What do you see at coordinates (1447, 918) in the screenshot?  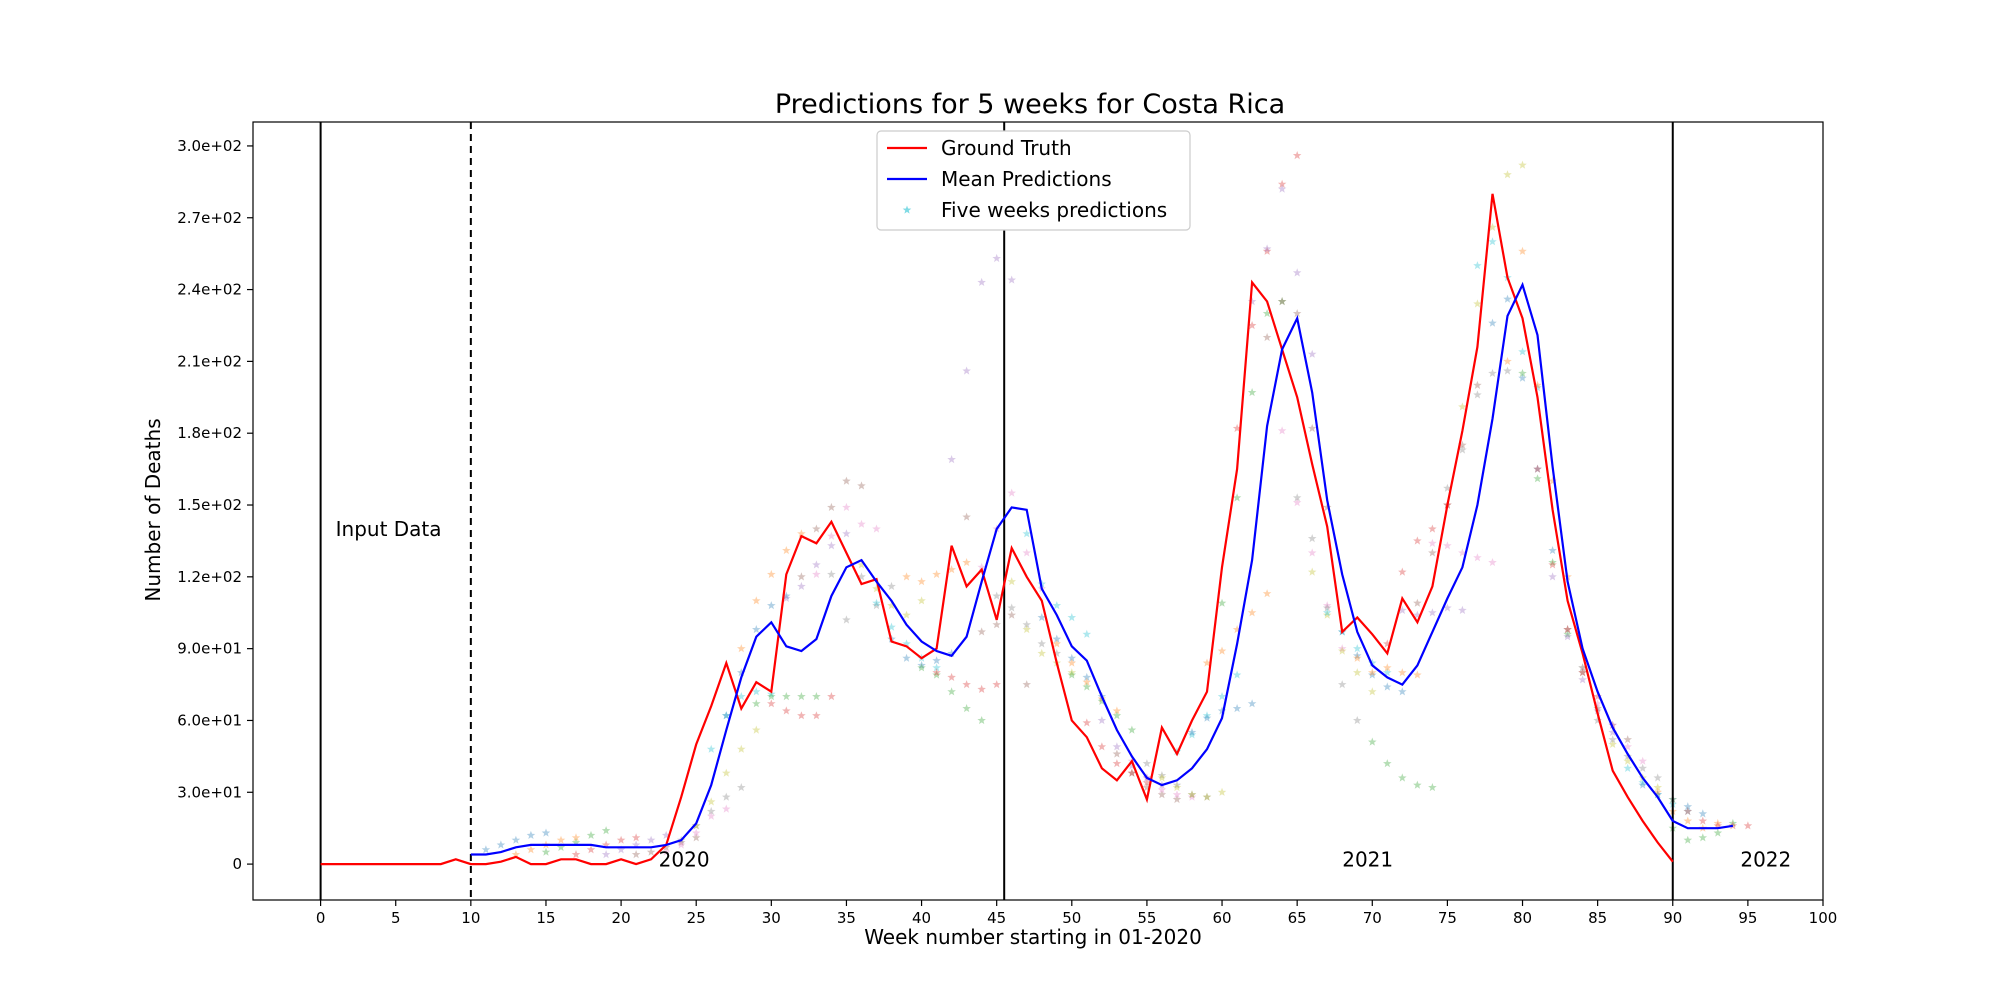 I see `x-tick-label: 75` at bounding box center [1447, 918].